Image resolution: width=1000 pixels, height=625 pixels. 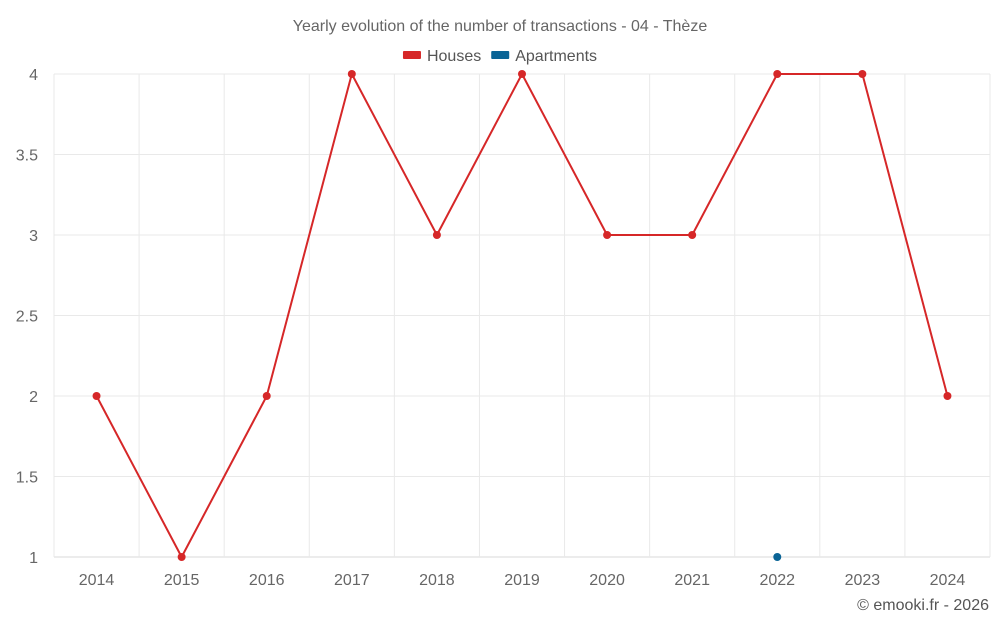 I want to click on y-tick-label: 2, so click(x=33, y=397).